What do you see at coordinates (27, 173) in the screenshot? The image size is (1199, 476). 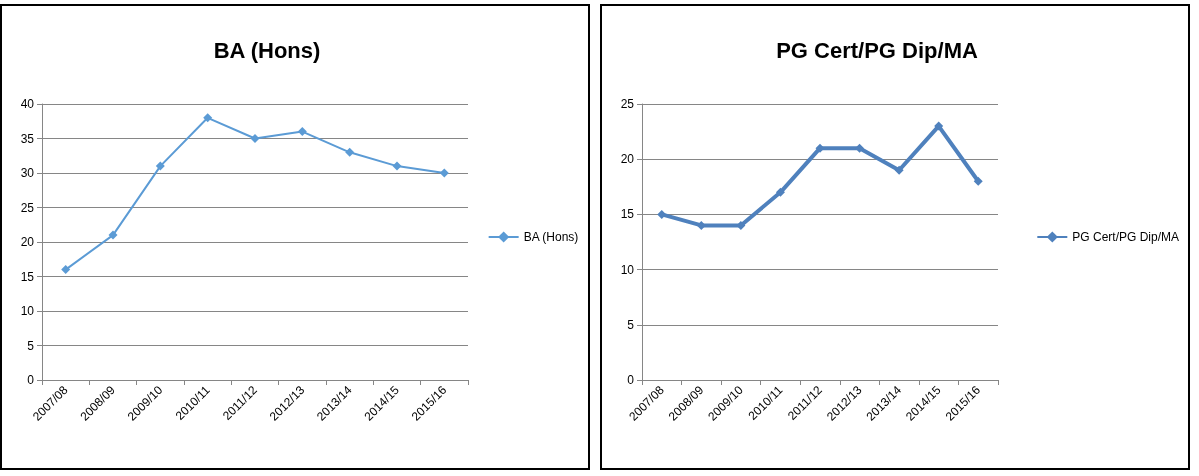 I see `y-tick-label: 30` at bounding box center [27, 173].